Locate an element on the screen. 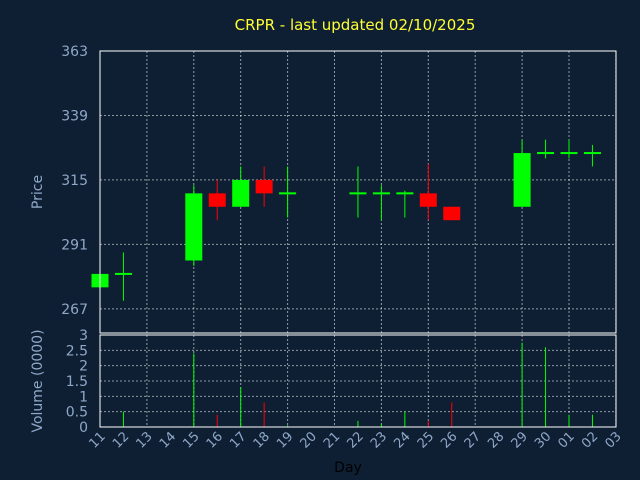 The image size is (640, 480). x-tick-label: 22 is located at coordinates (355, 440).